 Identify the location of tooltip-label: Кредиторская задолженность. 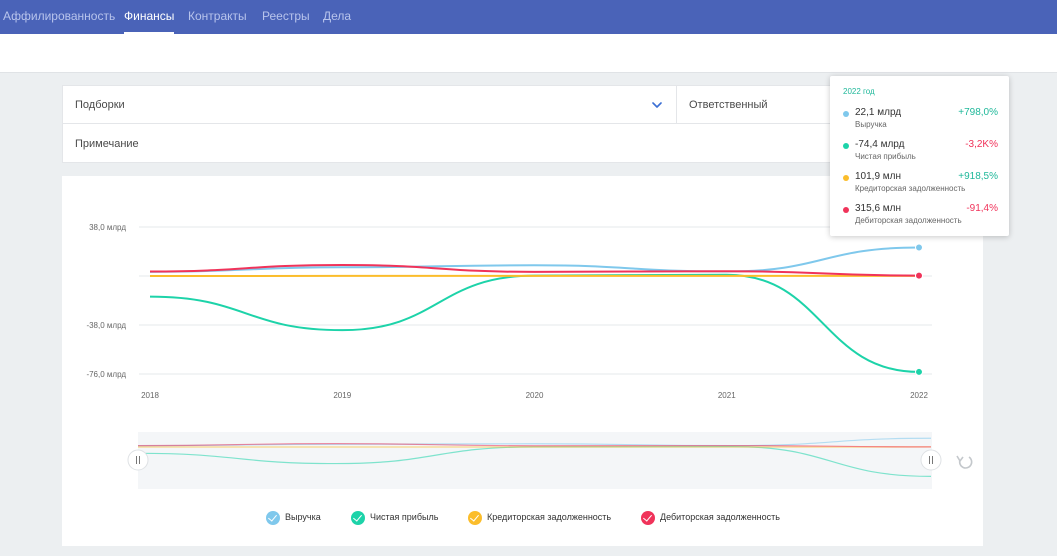
(910, 188).